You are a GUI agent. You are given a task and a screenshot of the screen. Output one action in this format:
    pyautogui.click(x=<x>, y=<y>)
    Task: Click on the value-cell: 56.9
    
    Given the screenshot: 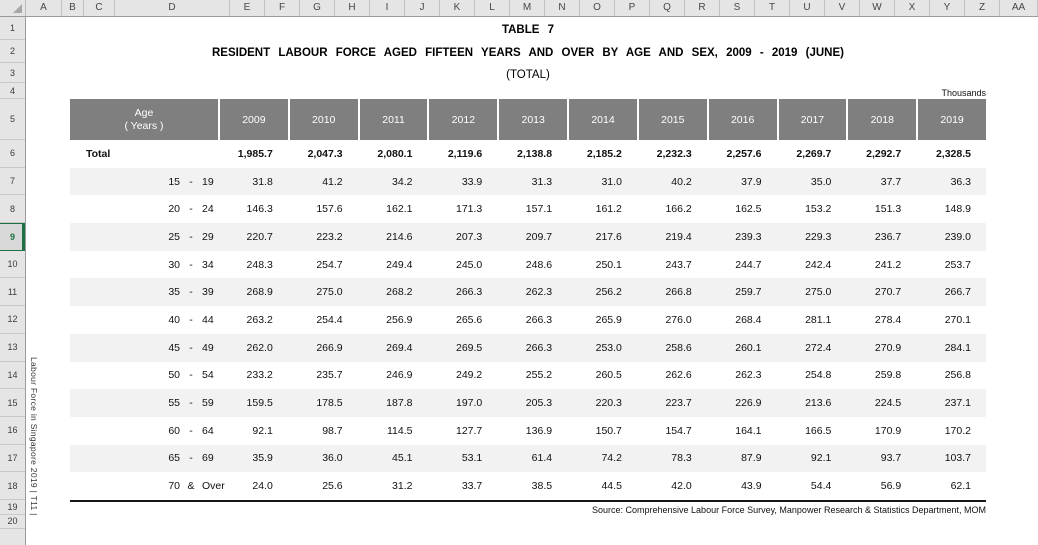 What is the action you would take?
    pyautogui.click(x=891, y=486)
    